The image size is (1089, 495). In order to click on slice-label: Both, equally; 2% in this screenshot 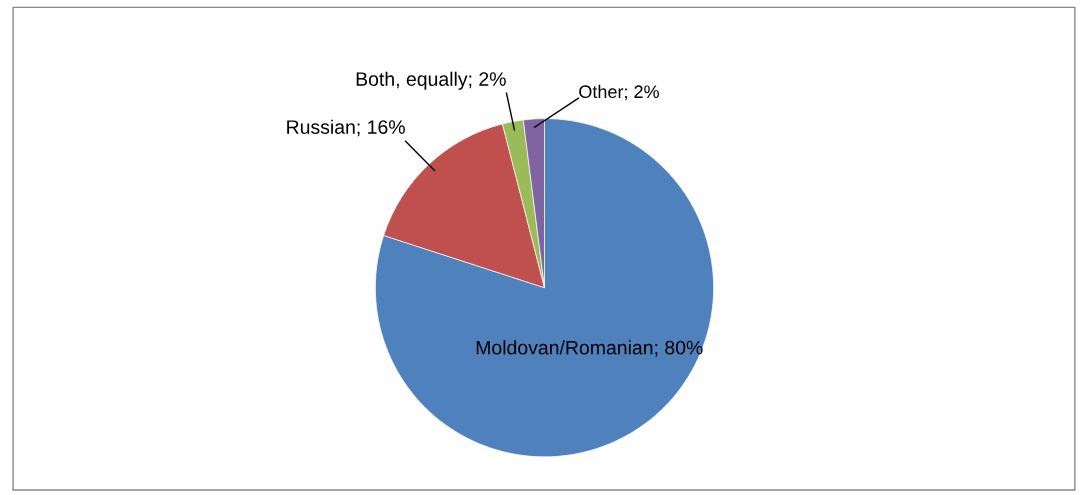, I will do `click(431, 80)`.